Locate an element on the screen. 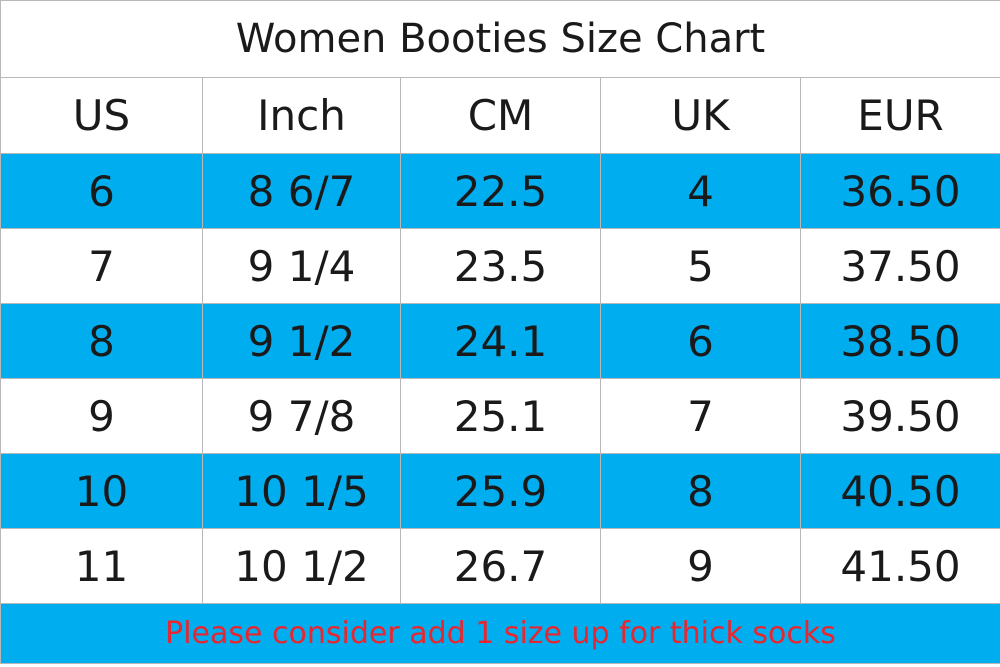  column-header: Inch is located at coordinates (301, 115).